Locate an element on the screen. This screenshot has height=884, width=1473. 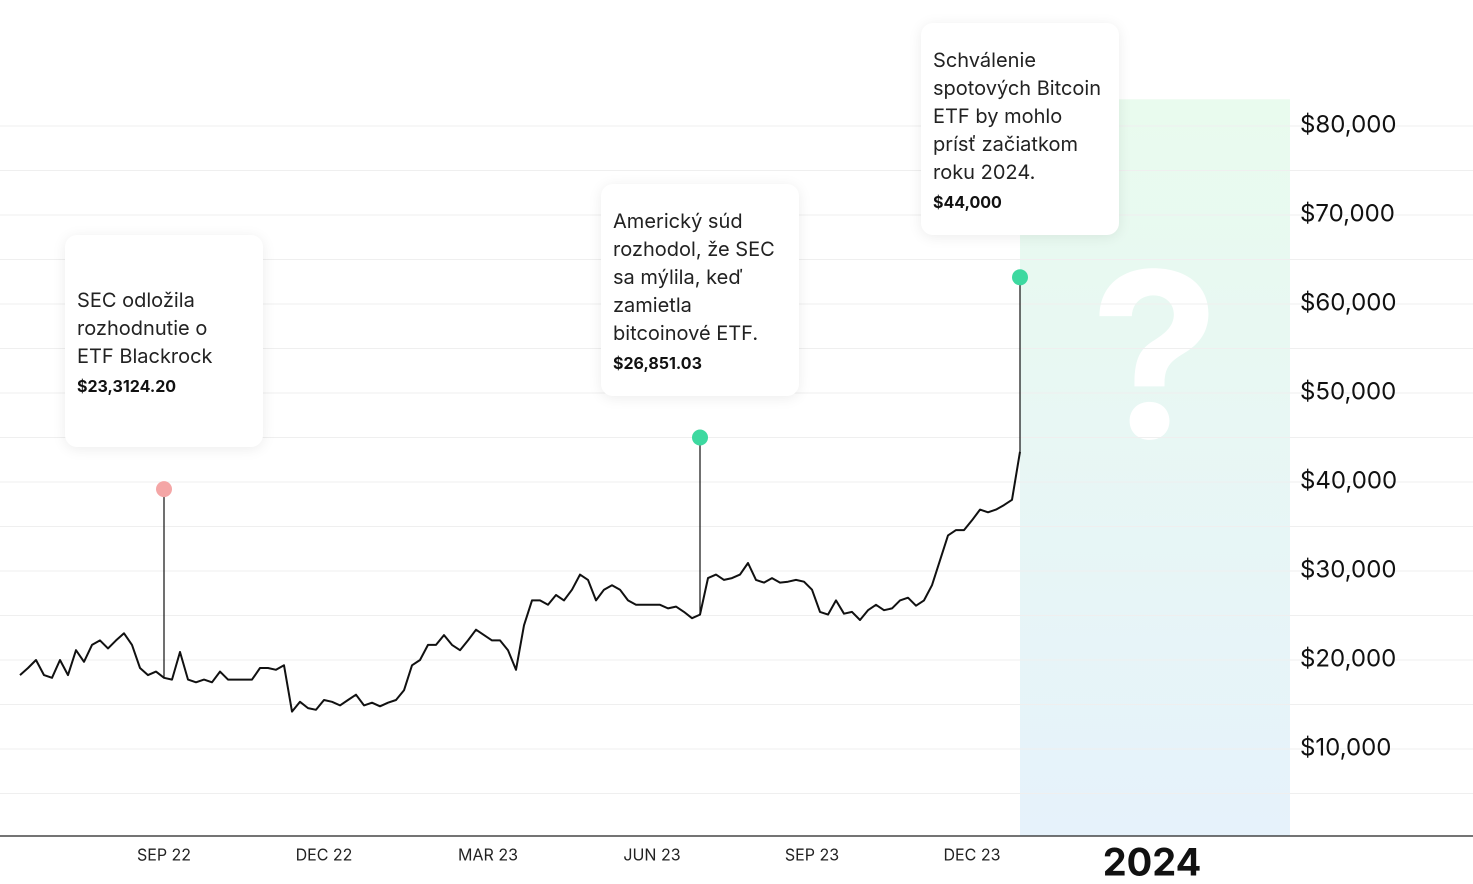
highlight-mark: ? is located at coordinates (1155, 355).